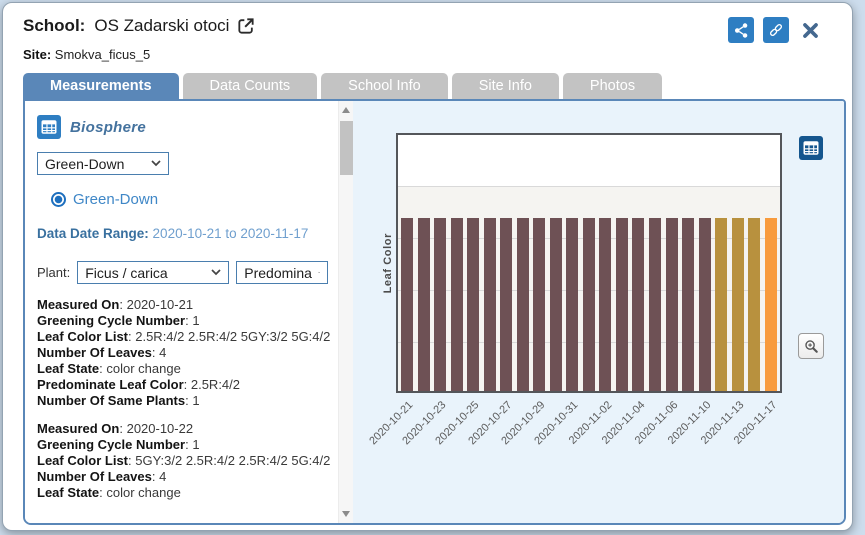  I want to click on site-label: Site:, so click(37, 54).